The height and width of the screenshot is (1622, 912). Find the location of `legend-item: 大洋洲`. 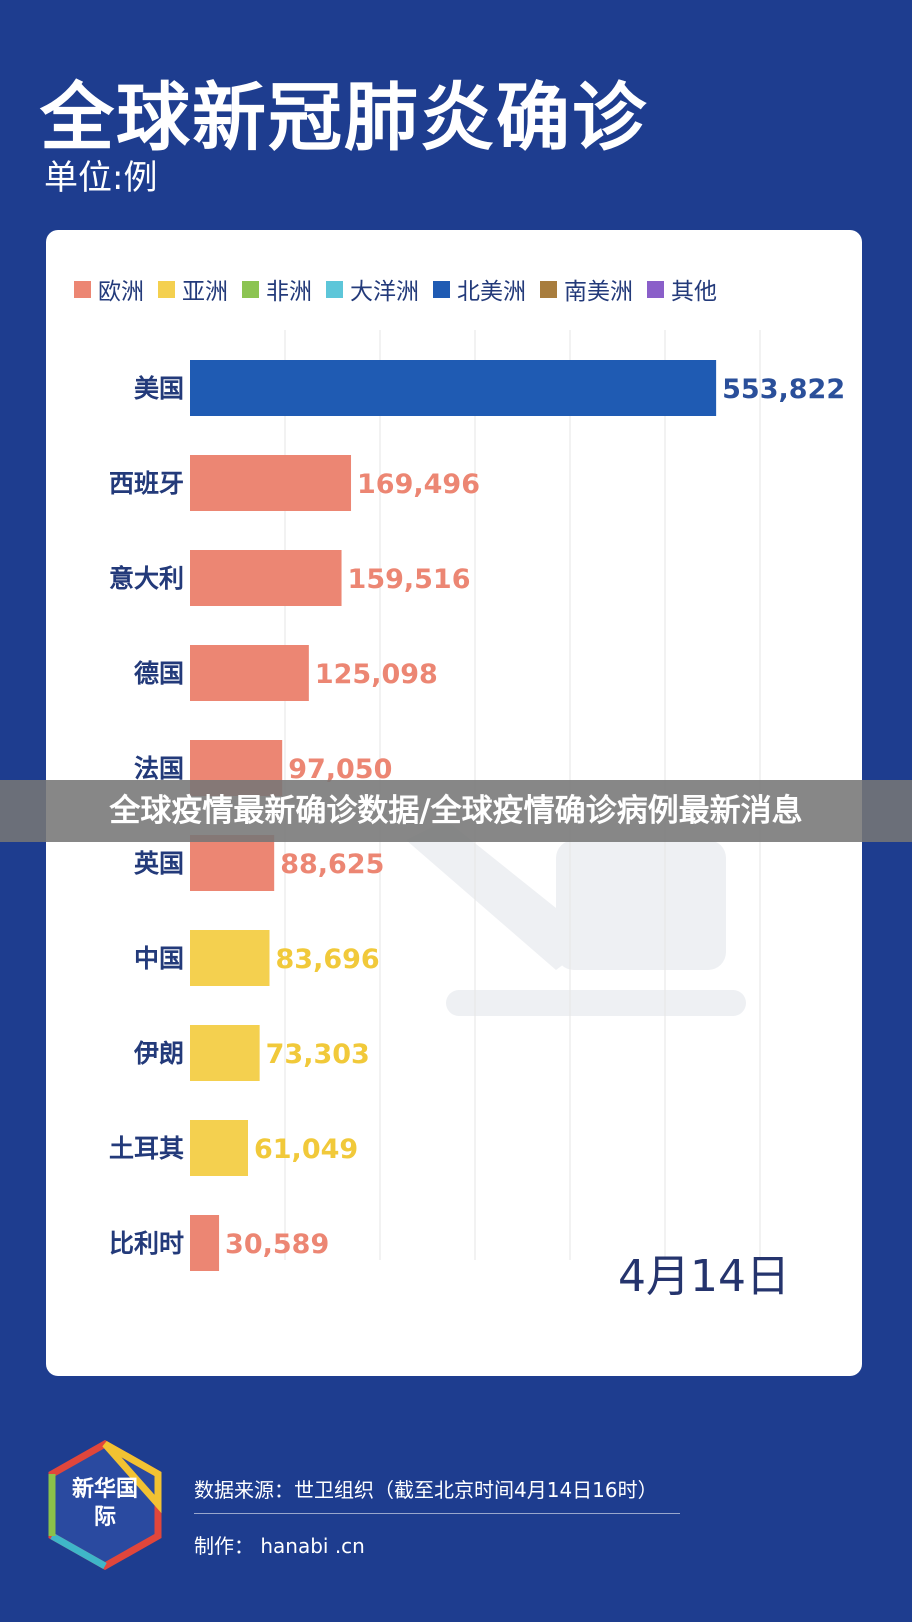

legend-item: 大洋洲 is located at coordinates (372, 289).